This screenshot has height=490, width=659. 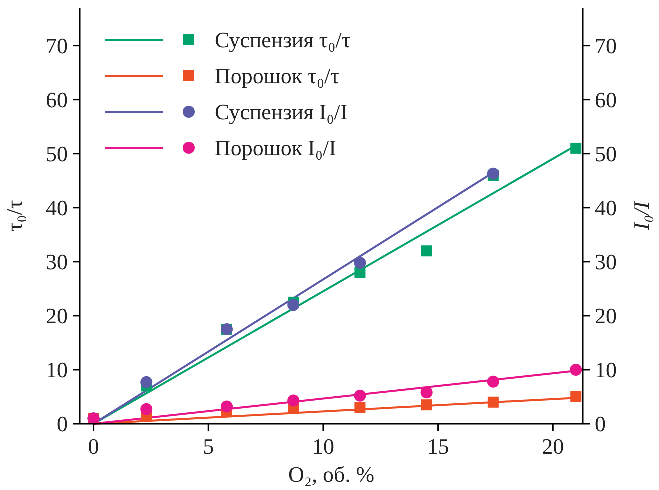 What do you see at coordinates (57, 100) in the screenshot?
I see `y-tick-label: 60` at bounding box center [57, 100].